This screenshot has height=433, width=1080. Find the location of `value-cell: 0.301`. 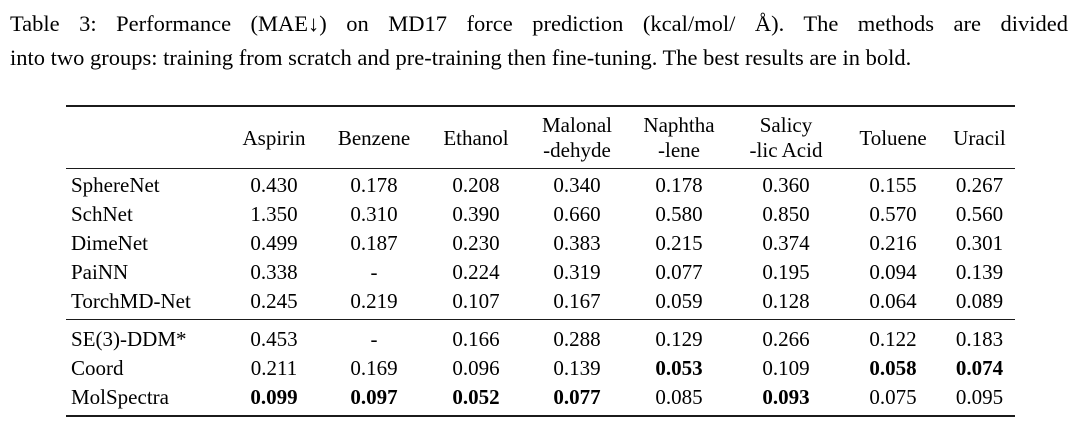

value-cell: 0.301 is located at coordinates (979, 243).